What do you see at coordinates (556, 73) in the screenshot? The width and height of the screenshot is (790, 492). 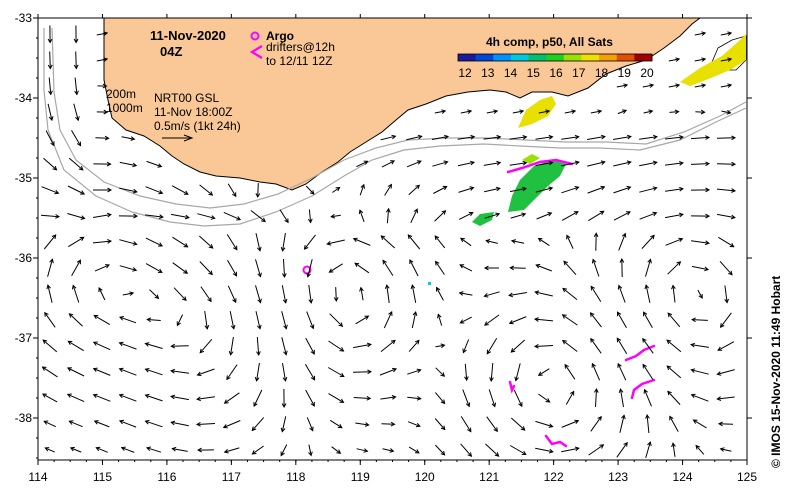 I see `sst-colorbar-ticks: 12 13 14 15 16 17 18 19 20` at bounding box center [556, 73].